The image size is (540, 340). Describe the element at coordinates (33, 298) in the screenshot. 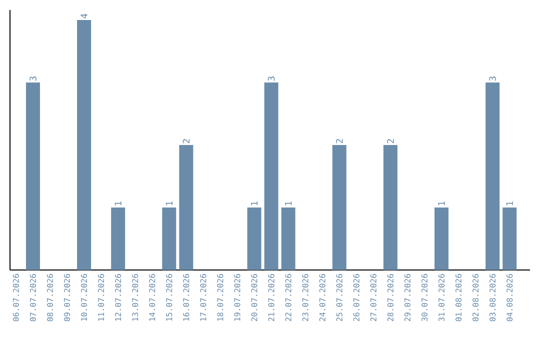

I see `x-tick-label: 07.07.2026` at that location.